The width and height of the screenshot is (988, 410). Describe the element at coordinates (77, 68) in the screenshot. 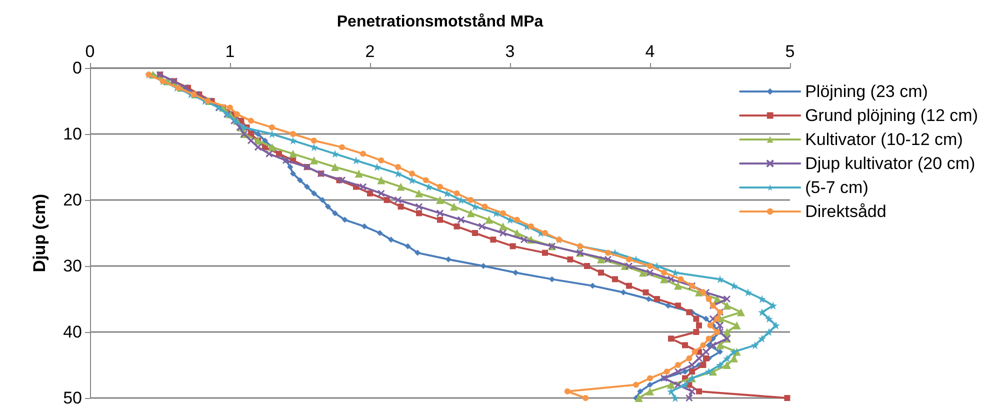

I see `y-tick-label: 0` at that location.